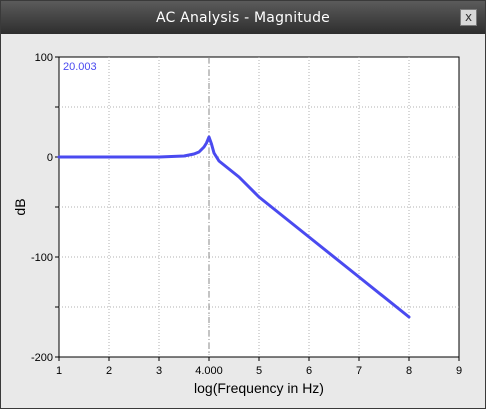  I want to click on x-tick-label: 2, so click(109, 371).